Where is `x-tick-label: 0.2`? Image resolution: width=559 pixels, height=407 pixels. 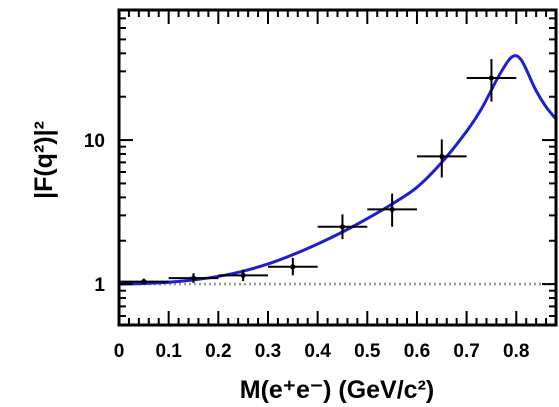
x-tick-label: 0.2 is located at coordinates (218, 351).